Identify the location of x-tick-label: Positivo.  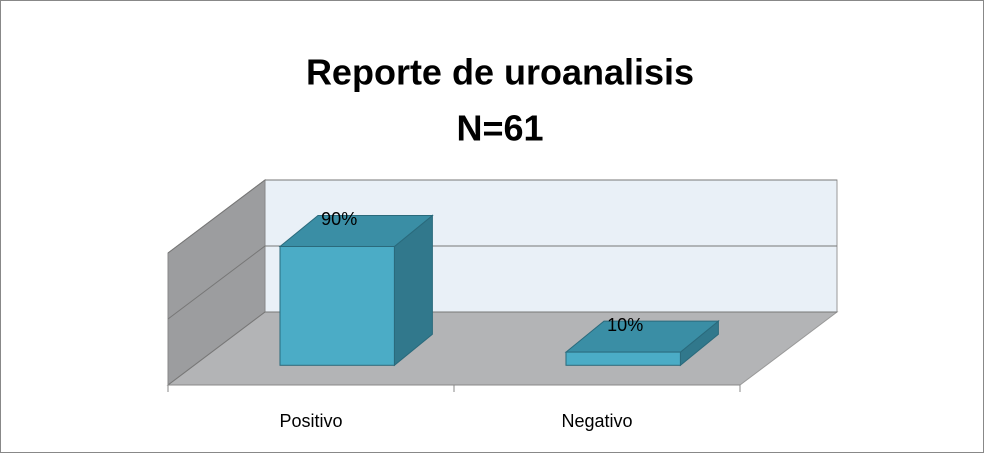
(310, 421).